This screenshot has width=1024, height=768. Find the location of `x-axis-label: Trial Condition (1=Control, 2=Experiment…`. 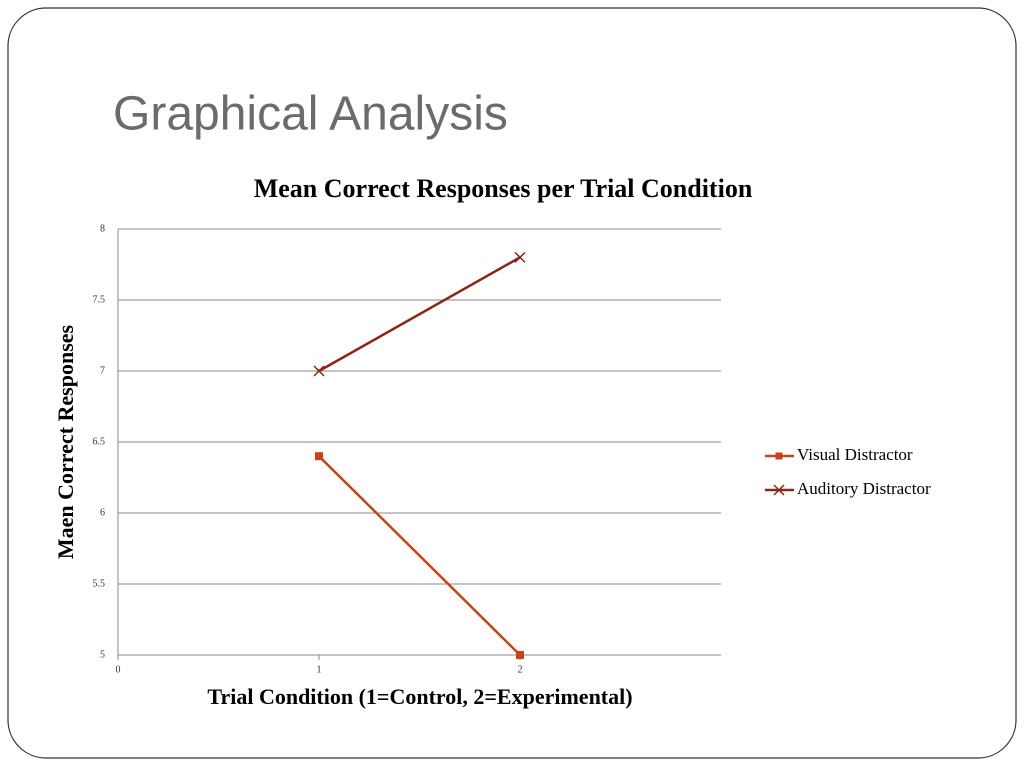

x-axis-label: Trial Condition (1=Control, 2=Experiment… is located at coordinates (419, 696).